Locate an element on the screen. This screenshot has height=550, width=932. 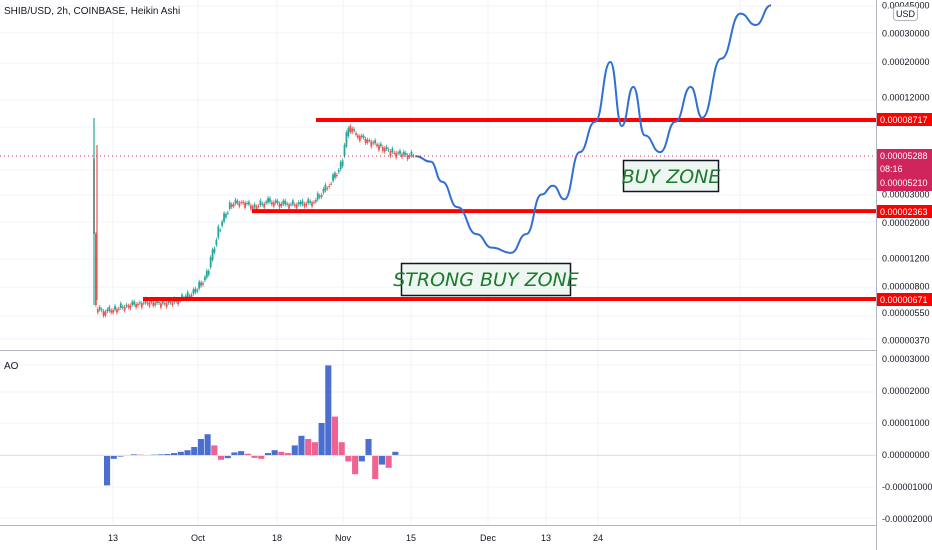
level-label-3: 0.00000671 is located at coordinates (904, 299).